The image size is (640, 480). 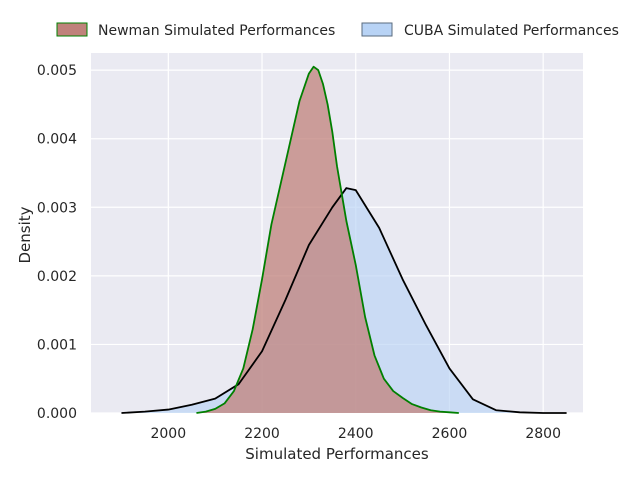 I want to click on x-tick-label: 2000, so click(x=168, y=434).